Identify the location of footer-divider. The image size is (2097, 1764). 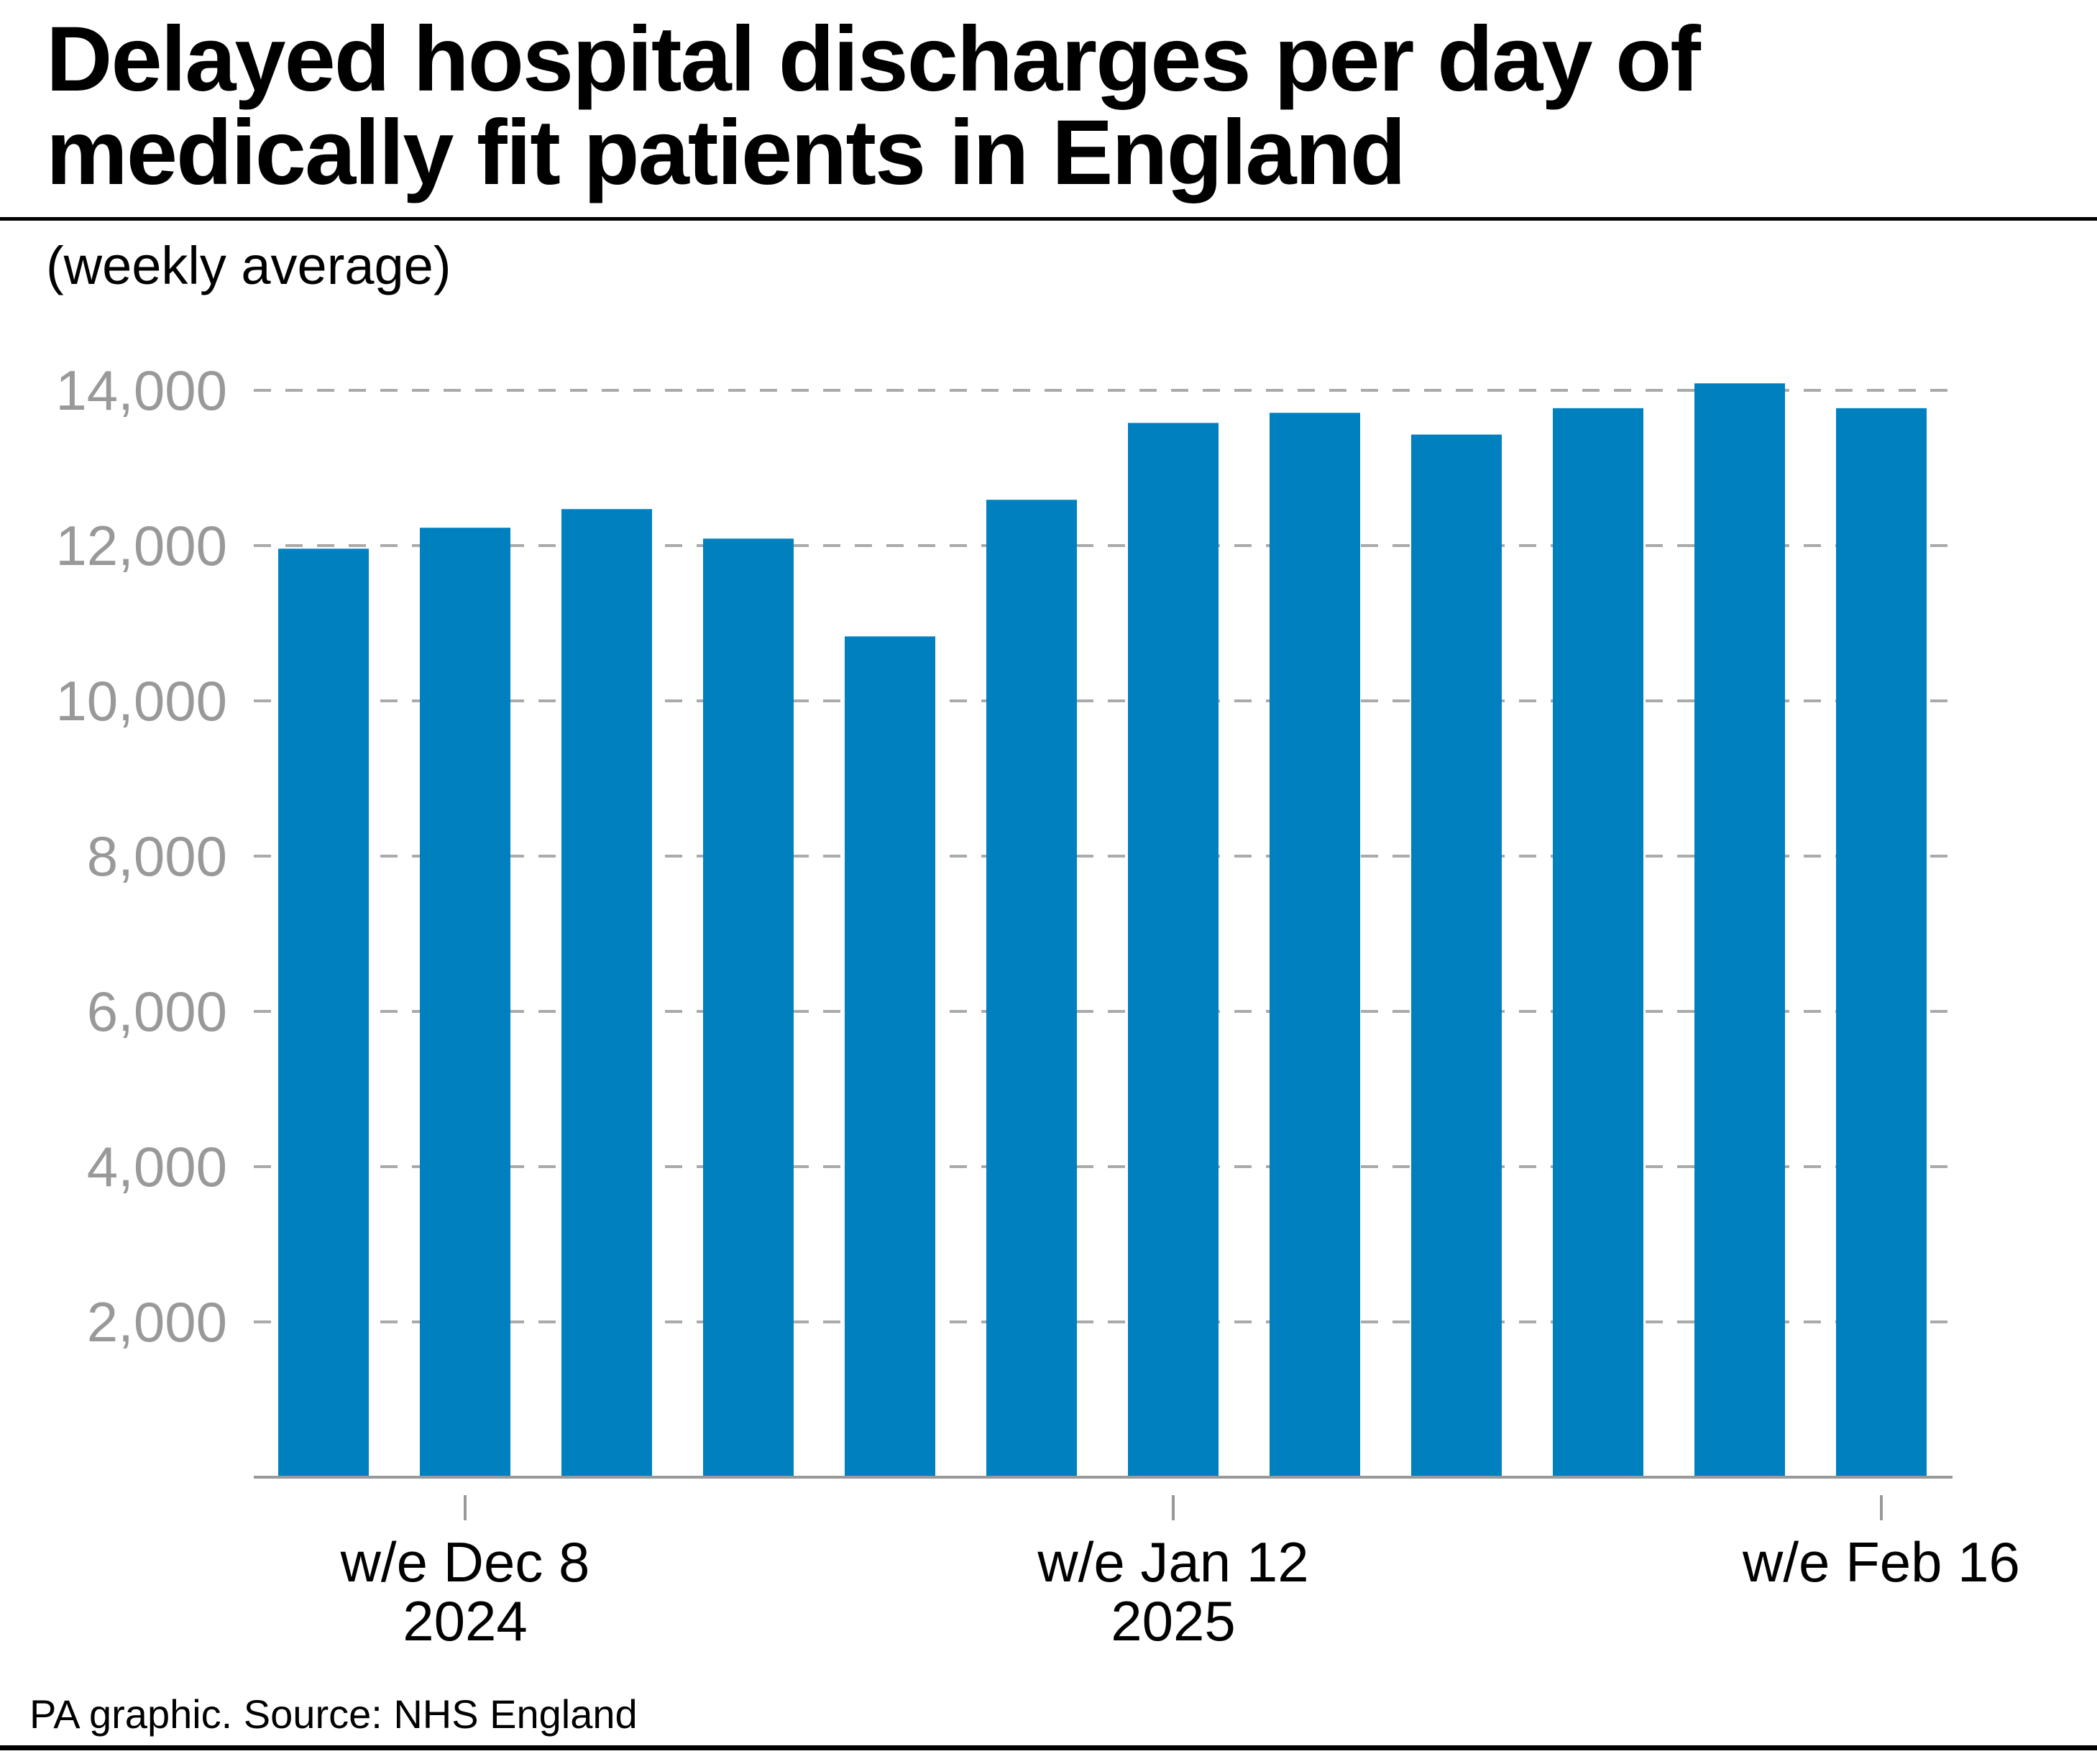
(1048, 1747).